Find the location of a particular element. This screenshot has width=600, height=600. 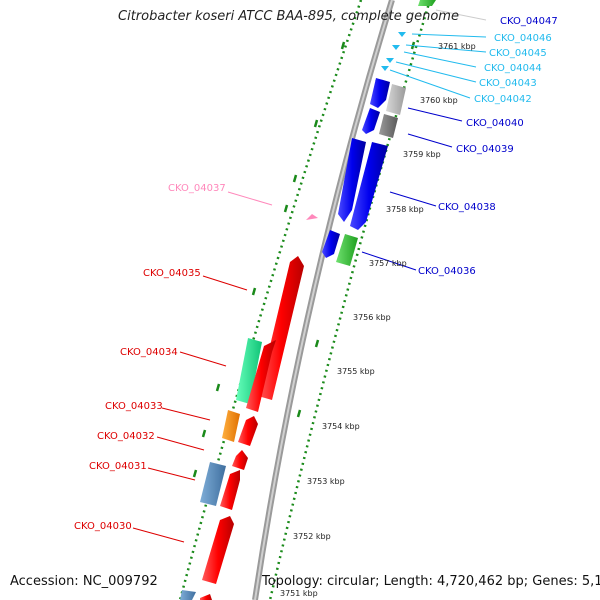

feature-bottom-red is located at coordinates (206, 597).